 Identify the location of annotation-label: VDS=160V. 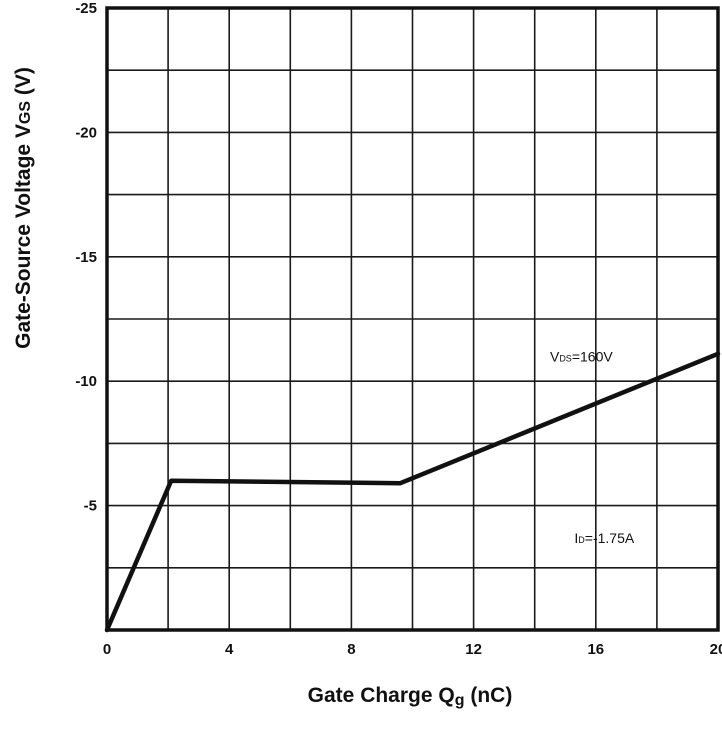
(581, 356).